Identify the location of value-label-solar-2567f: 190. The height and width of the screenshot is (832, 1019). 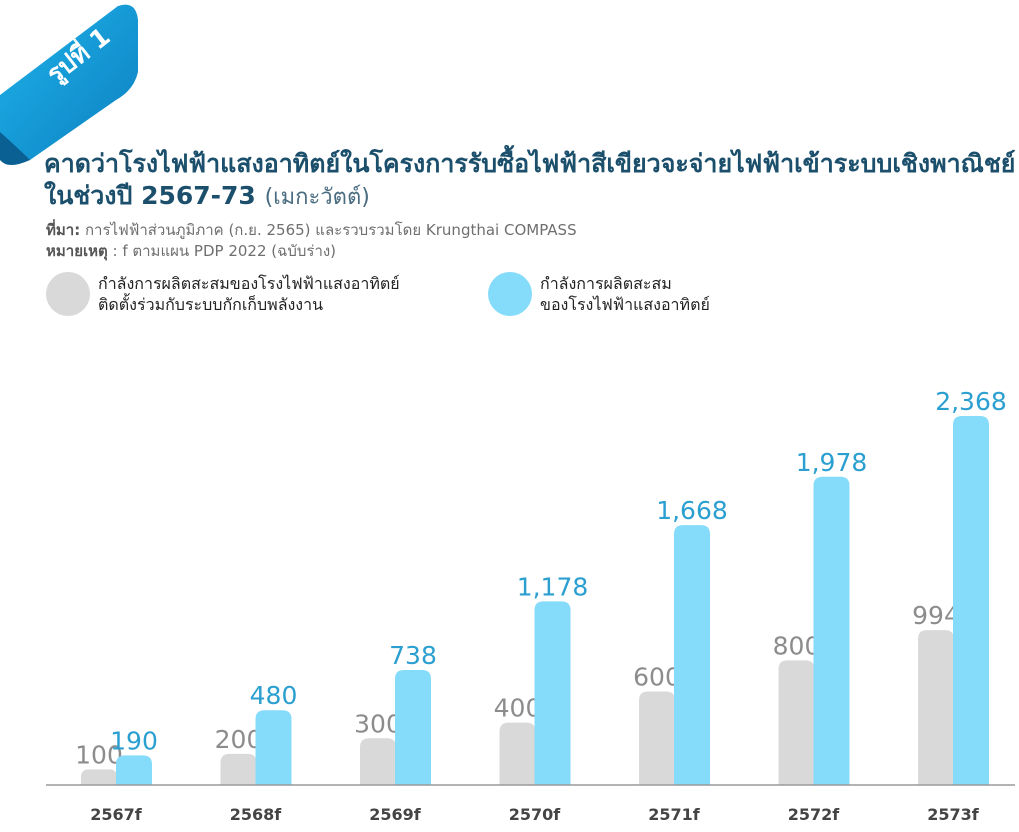
(134, 740).